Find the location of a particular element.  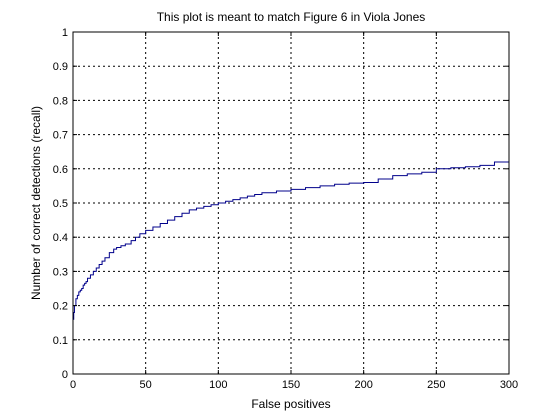

y-tick-label: 0.3 is located at coordinates (60, 272).